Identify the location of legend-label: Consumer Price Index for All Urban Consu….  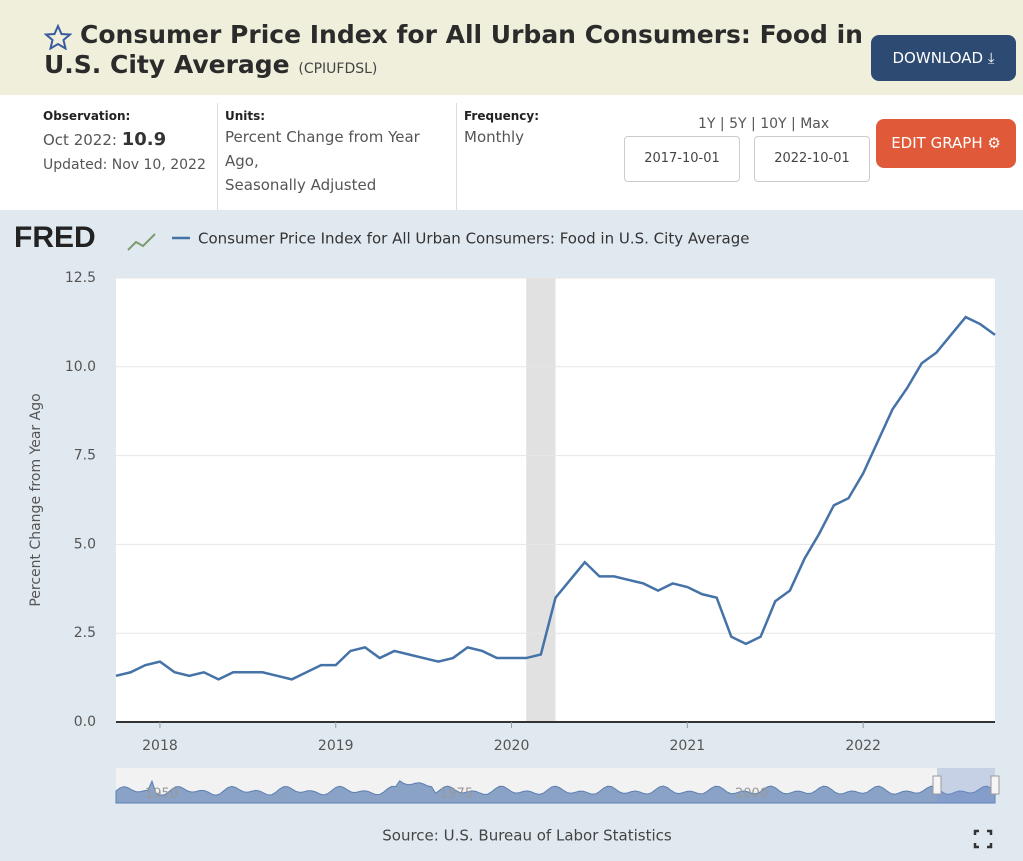
(473, 239).